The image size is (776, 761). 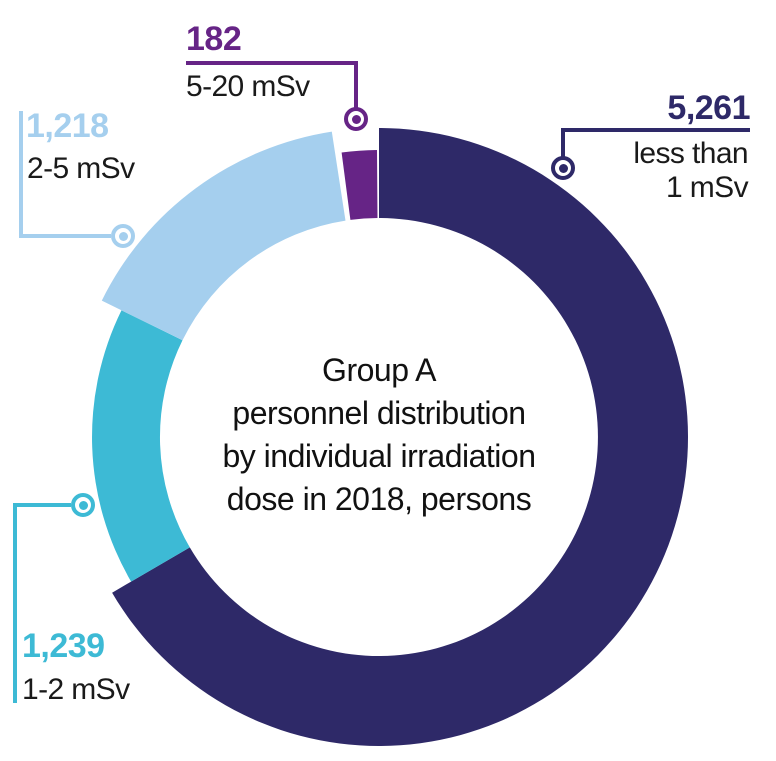 I want to click on leader-marker-less-than-1-msv, so click(x=563, y=168).